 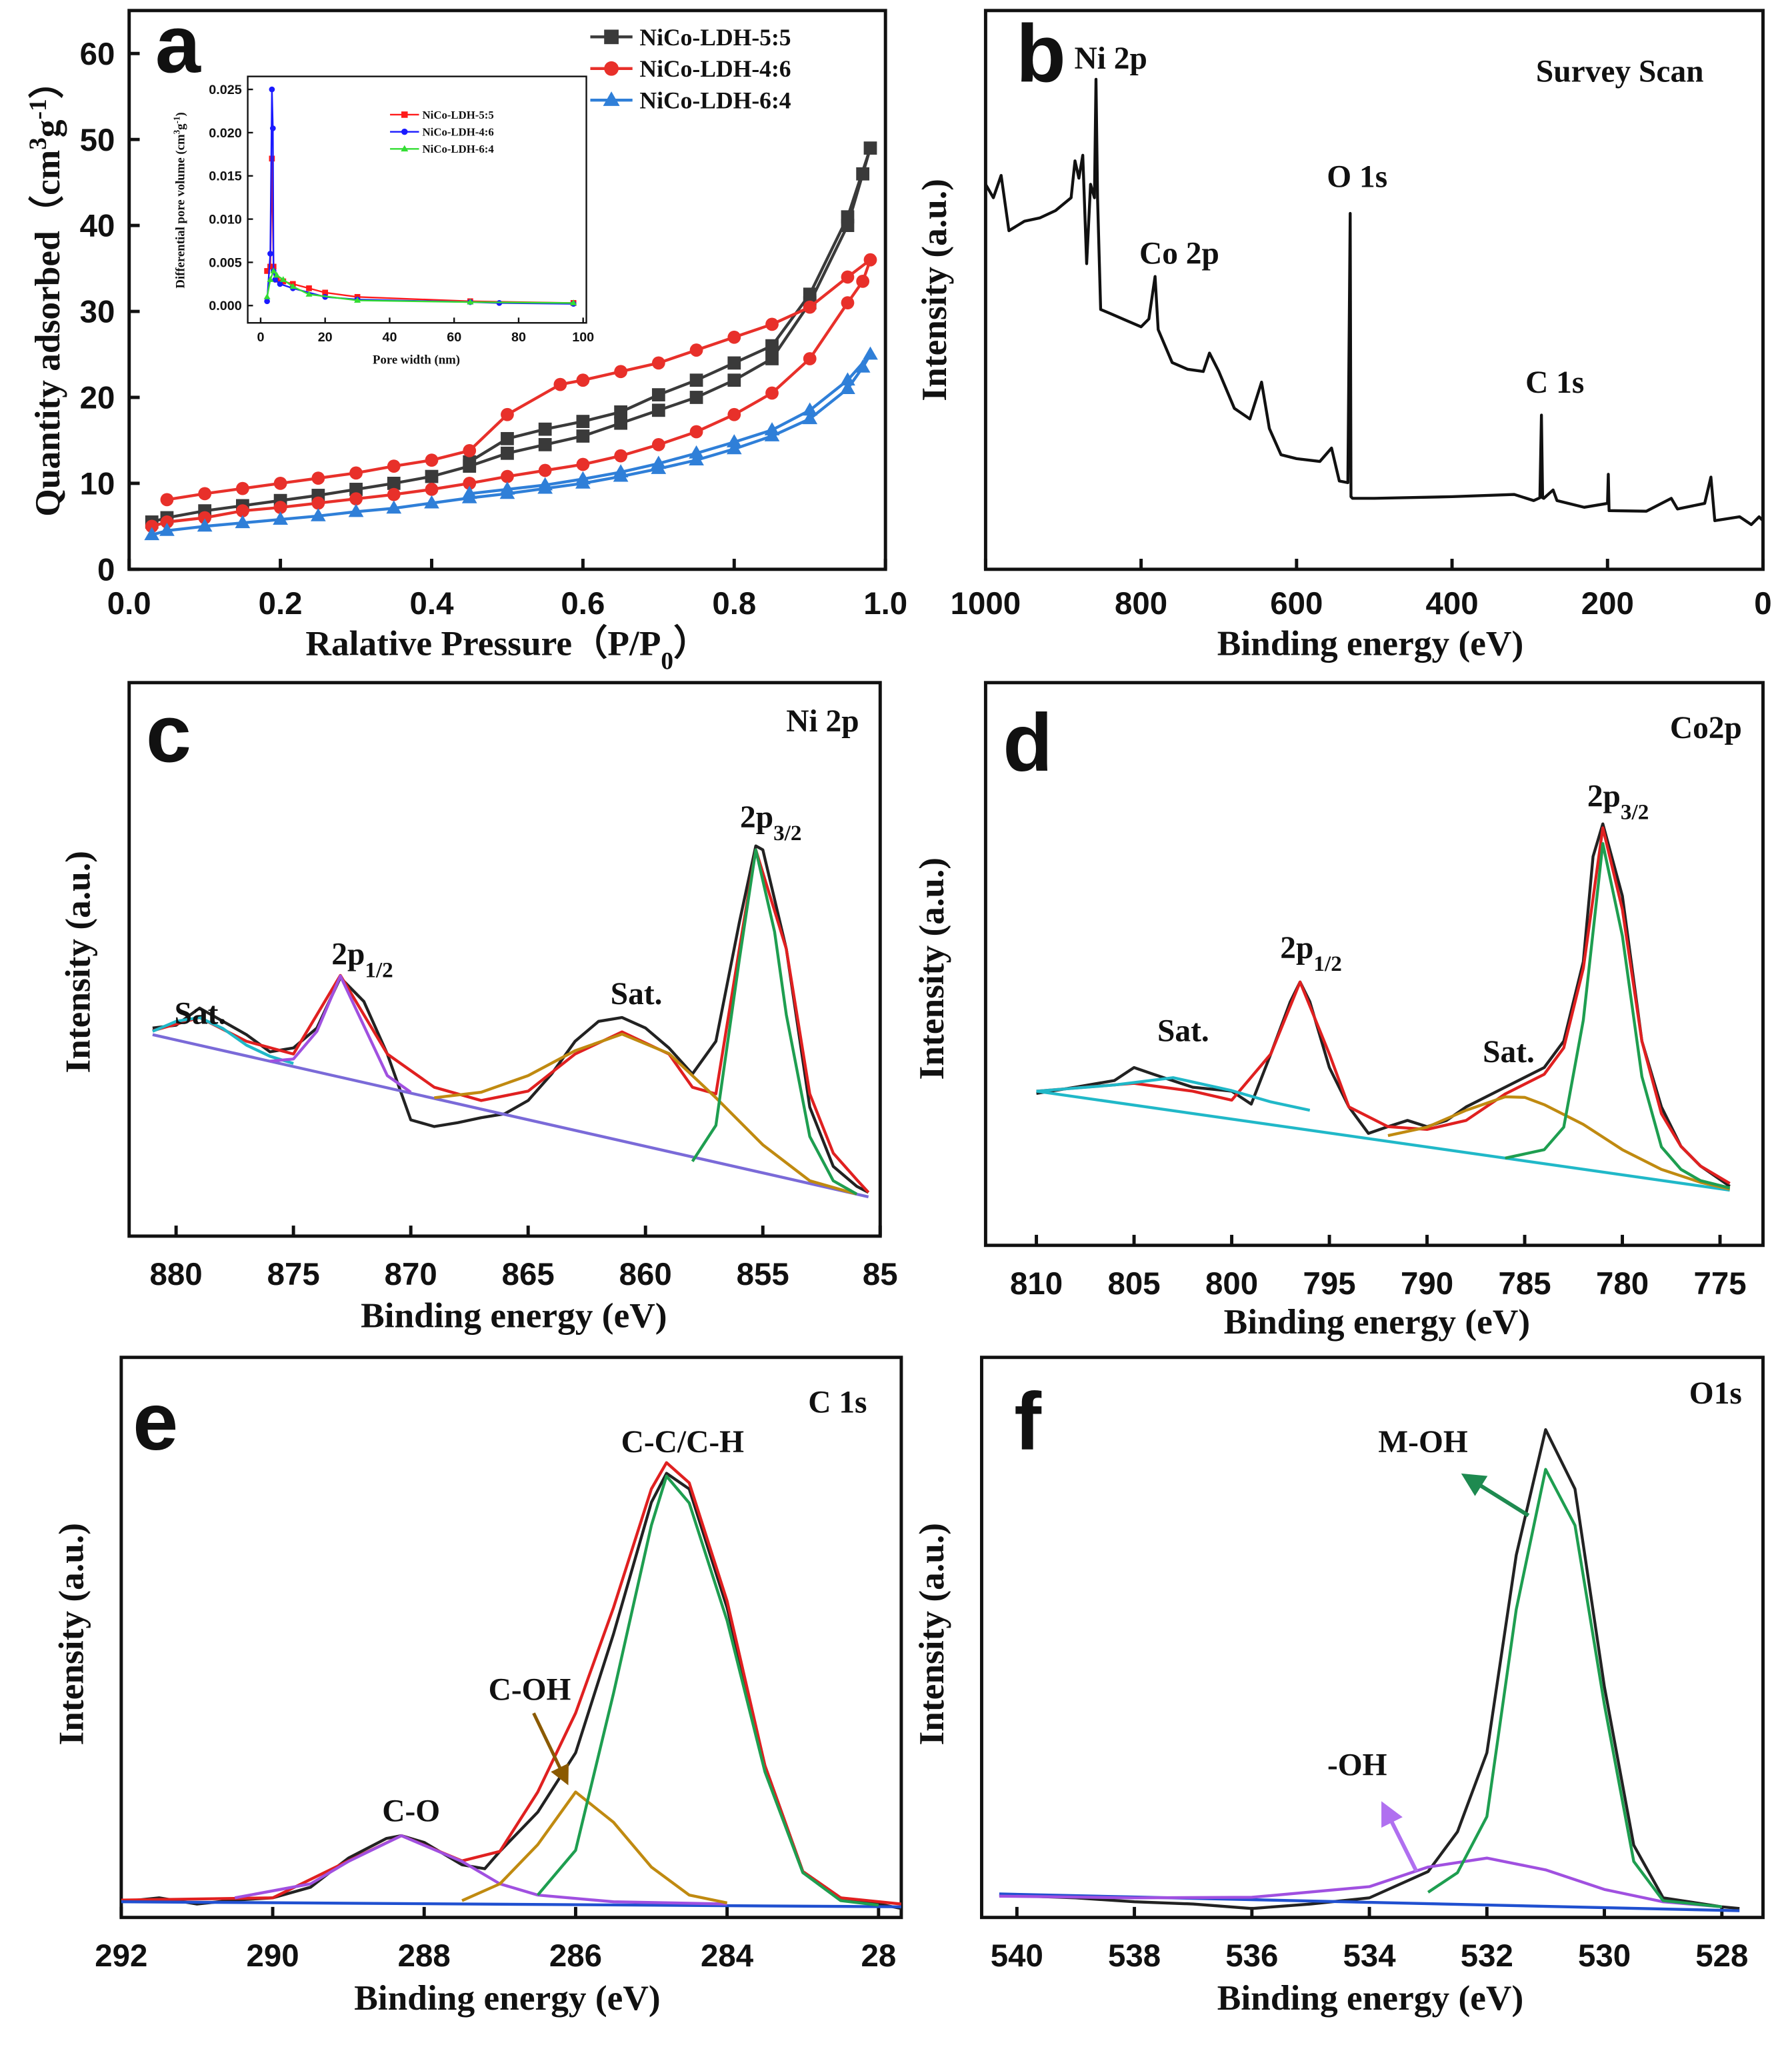 I want to click on annotation: C-C/C-H, so click(x=682, y=1442).